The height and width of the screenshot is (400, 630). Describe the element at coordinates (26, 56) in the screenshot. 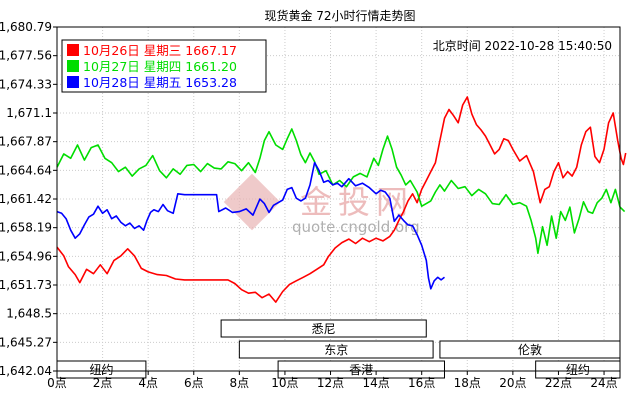

I see `y-tick-label: 1,677.56` at that location.